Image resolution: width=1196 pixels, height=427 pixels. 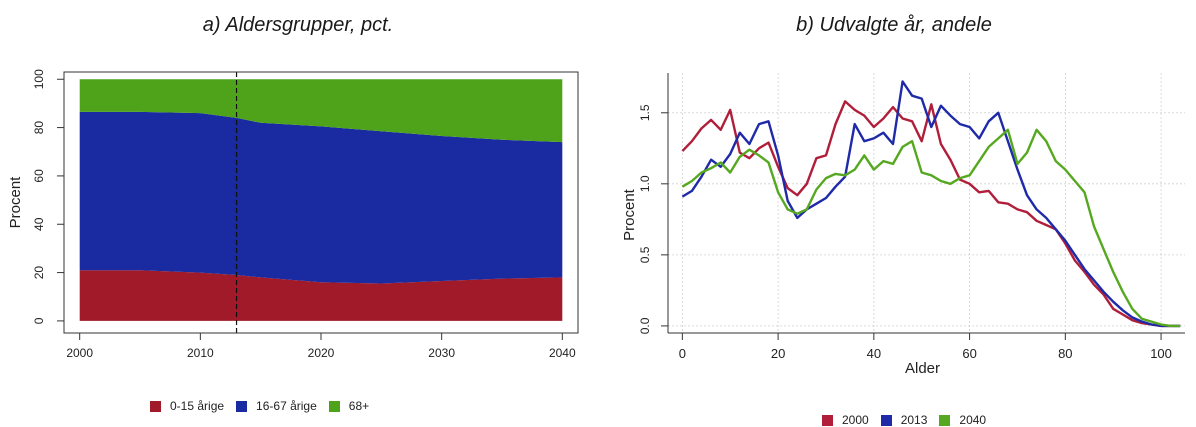 What do you see at coordinates (894, 25) in the screenshot?
I see `chart-b-title: b) Udvalgte år, andele` at bounding box center [894, 25].